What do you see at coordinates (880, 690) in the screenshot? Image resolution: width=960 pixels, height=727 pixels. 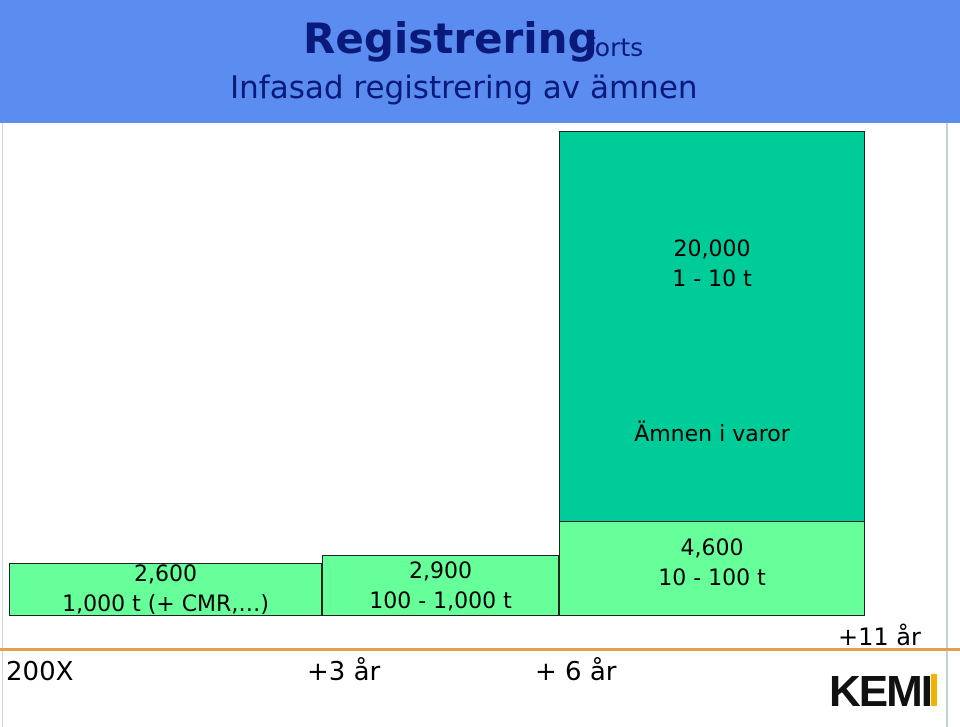 I see `svg-text: KEMI` at bounding box center [880, 690].